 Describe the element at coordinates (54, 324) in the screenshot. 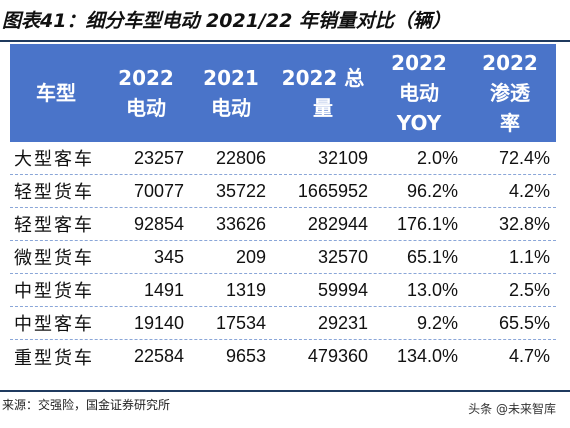

I see `cell-vehicle-type: 中型客车` at that location.